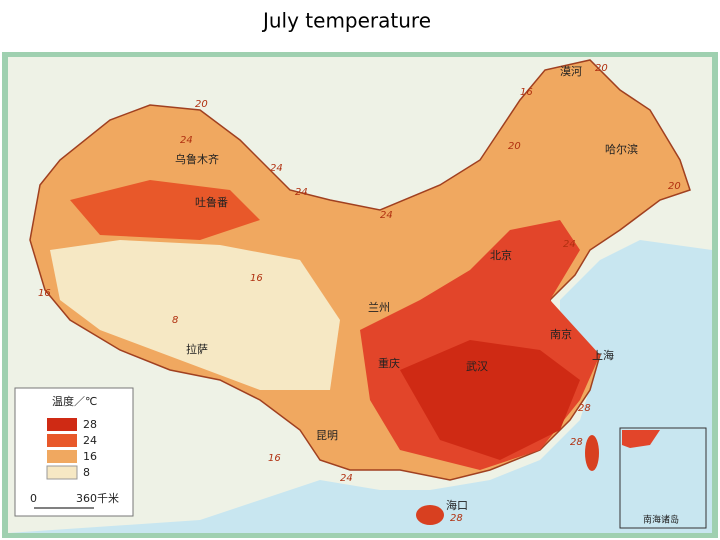 The image size is (720, 540). Describe the element at coordinates (571, 71) in the screenshot. I see `city: 漠河` at that location.